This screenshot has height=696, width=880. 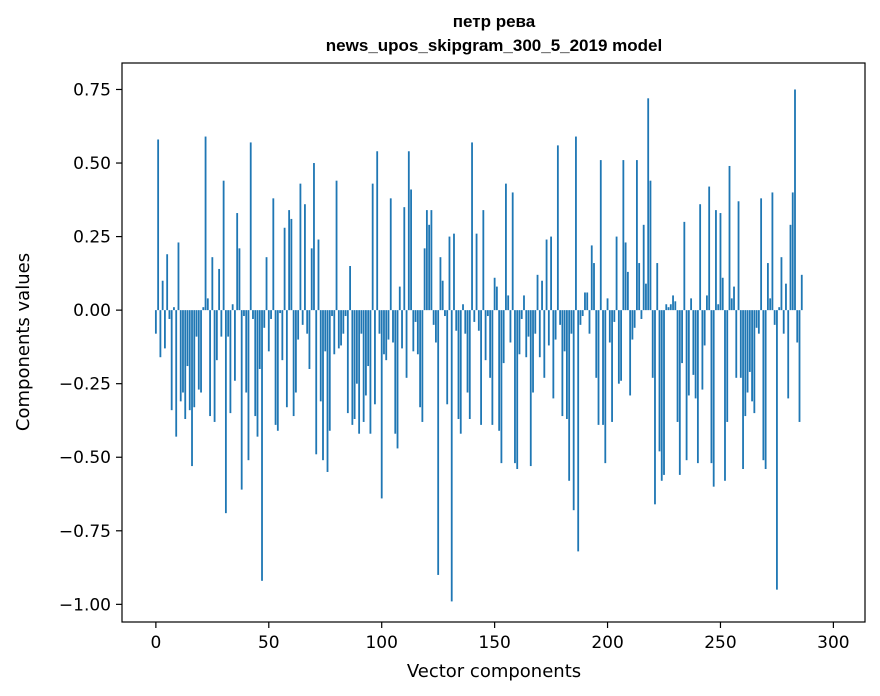 I want to click on x-tick-label: 250, so click(x=720, y=643).